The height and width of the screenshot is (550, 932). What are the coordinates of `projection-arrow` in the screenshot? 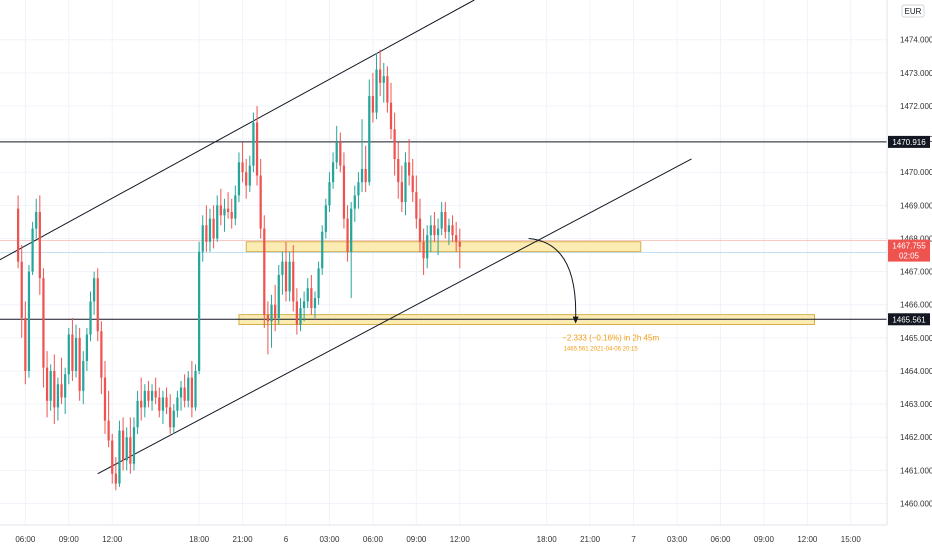 It's located at (552, 278).